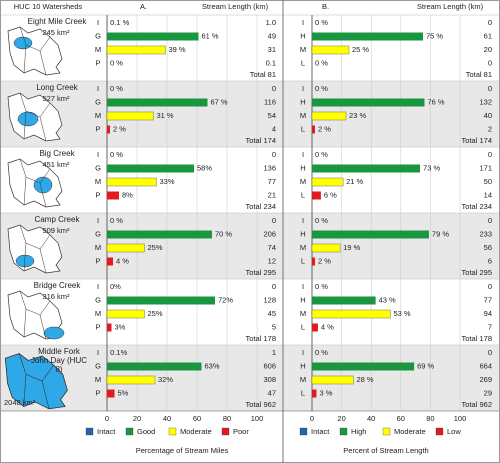 The image size is (500, 463). What do you see at coordinates (477, 272) in the screenshot?
I see `total: Total 295` at bounding box center [477, 272].